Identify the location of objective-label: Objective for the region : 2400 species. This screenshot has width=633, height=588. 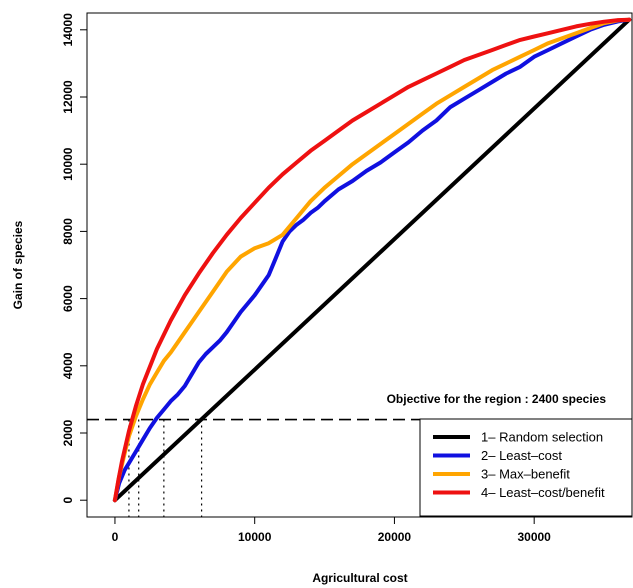
(497, 399).